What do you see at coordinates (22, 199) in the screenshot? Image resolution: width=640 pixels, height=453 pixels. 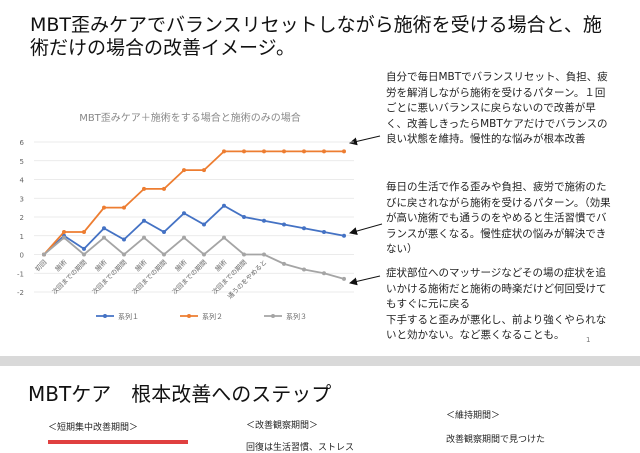 I see `y-tick-label: 3` at bounding box center [22, 199].